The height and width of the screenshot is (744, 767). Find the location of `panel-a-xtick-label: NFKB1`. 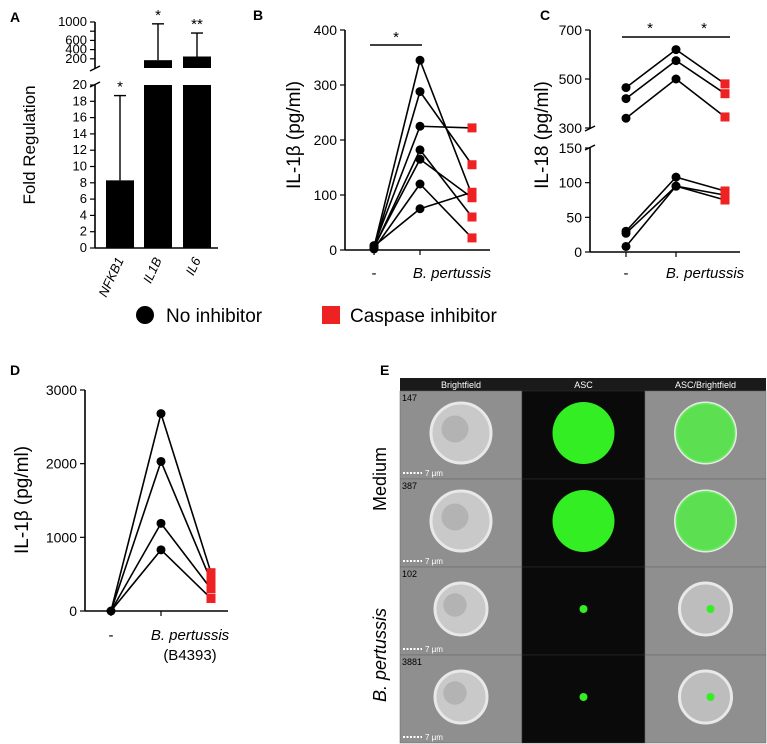

panel-a-xtick-label: NFKB1 is located at coordinates (110, 277).